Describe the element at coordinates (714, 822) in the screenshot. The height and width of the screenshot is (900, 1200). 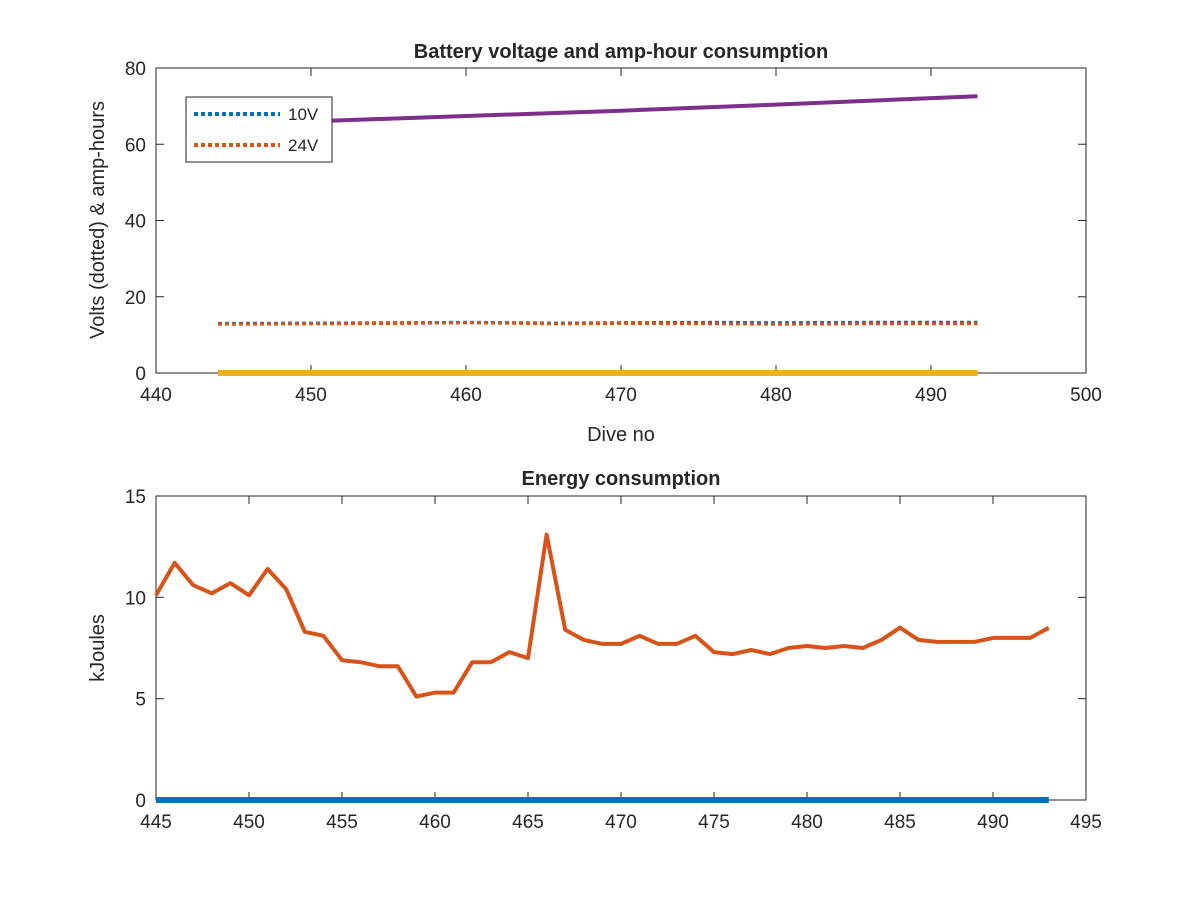
I see `energy-x-tick-label: 475` at that location.